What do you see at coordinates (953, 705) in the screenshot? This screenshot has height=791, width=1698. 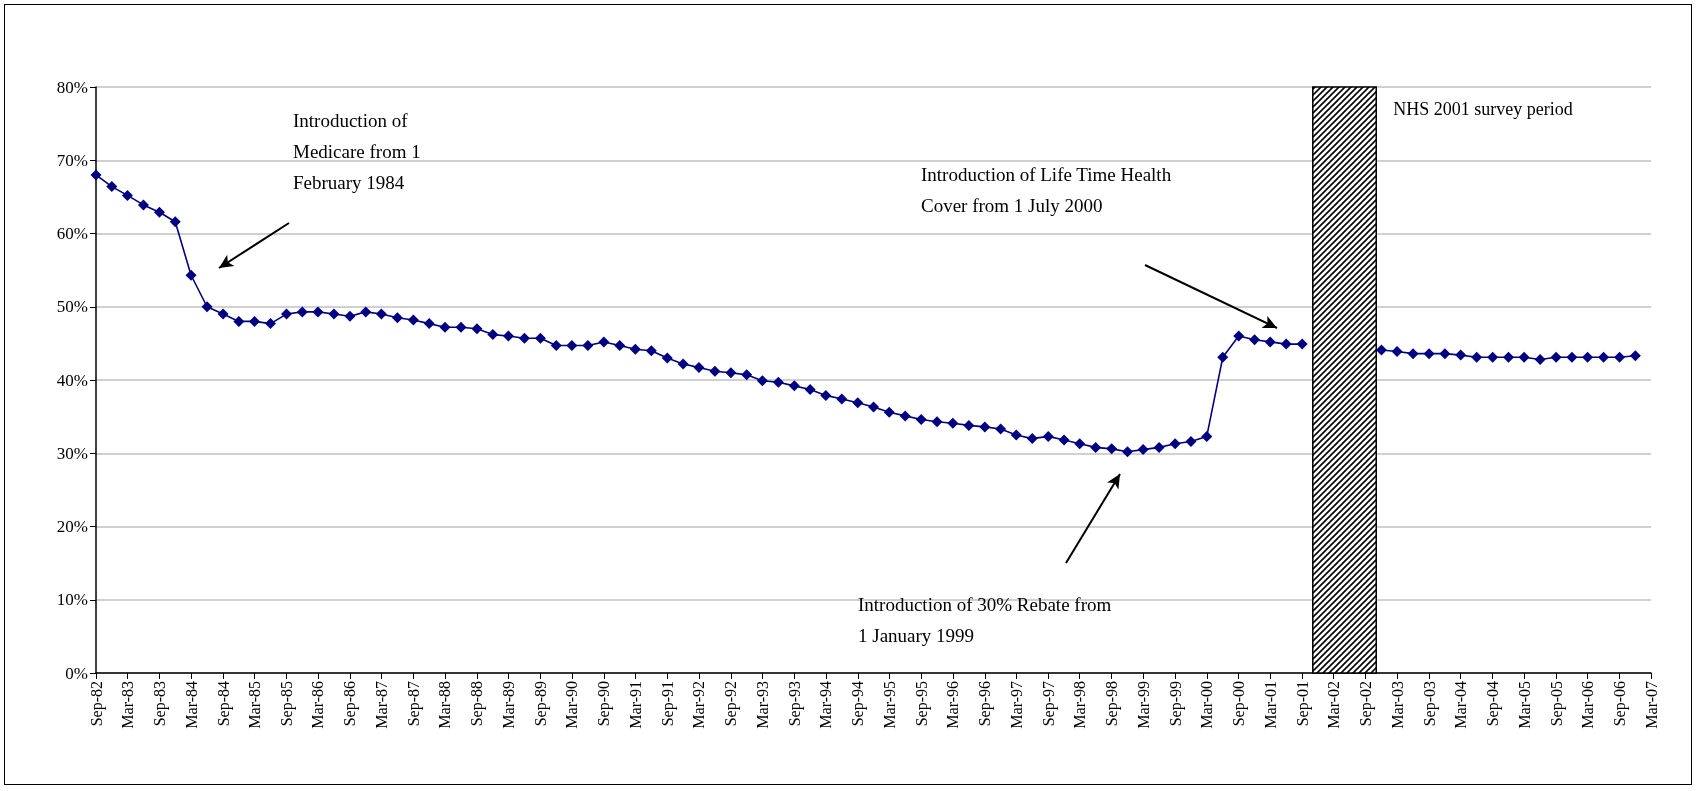 I see `x-tick-label: Mar-96` at bounding box center [953, 705].